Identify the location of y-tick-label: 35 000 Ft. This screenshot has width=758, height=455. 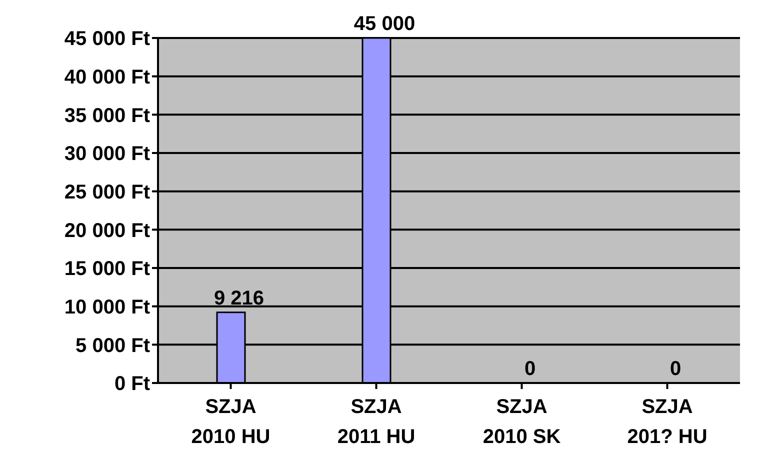
(107, 115).